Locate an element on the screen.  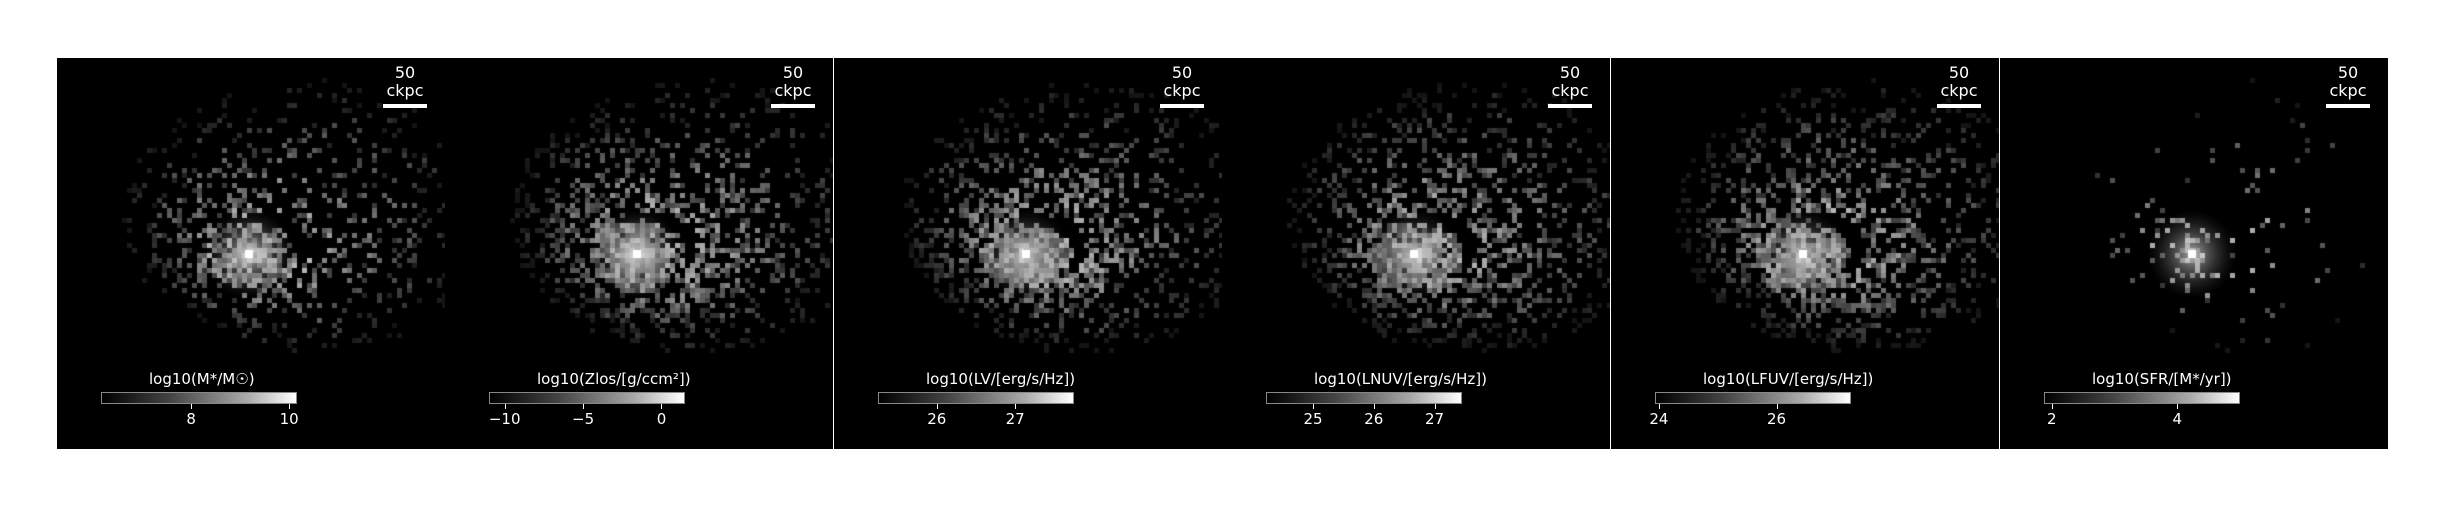
colorbar-tick-label: 4 is located at coordinates (2177, 419).